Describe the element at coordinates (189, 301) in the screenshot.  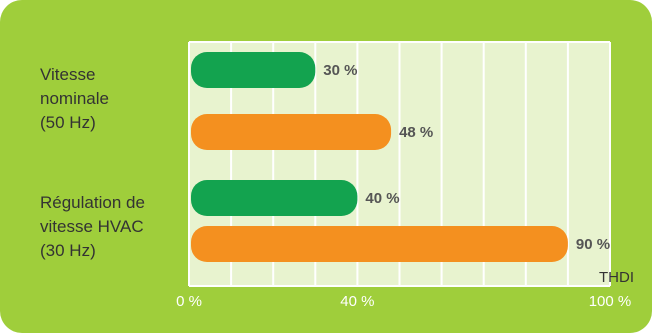
I see `x-tick-label: 0 %` at that location.